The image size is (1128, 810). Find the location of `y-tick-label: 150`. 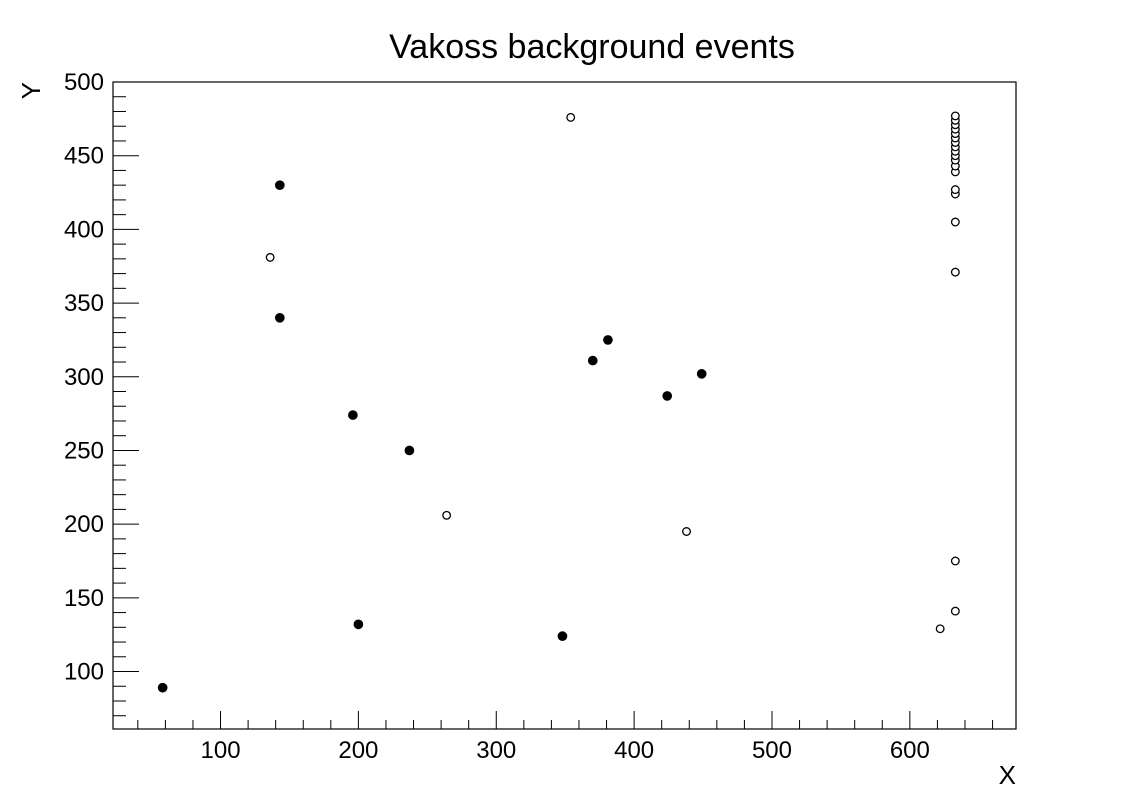

y-tick-label: 150 is located at coordinates (84, 598).